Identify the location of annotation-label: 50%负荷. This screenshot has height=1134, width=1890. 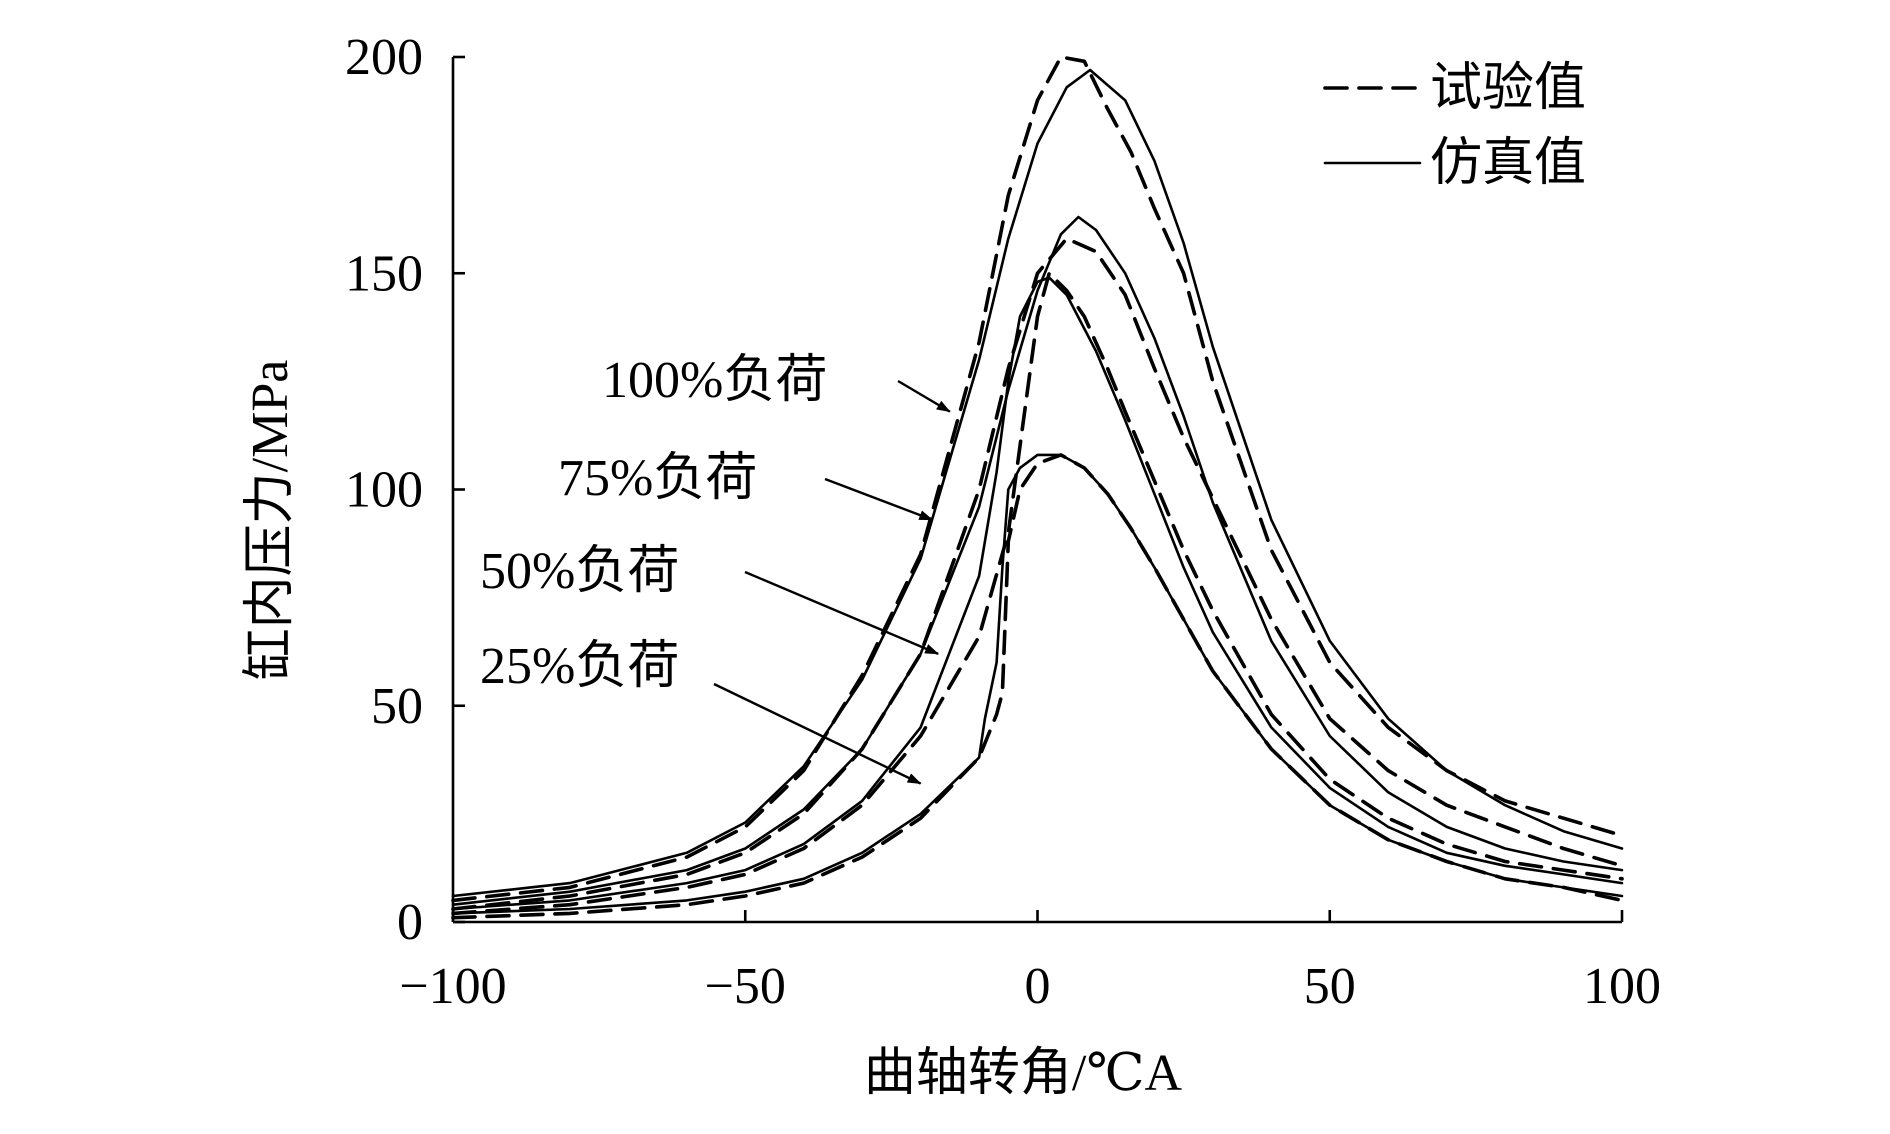
(579, 571).